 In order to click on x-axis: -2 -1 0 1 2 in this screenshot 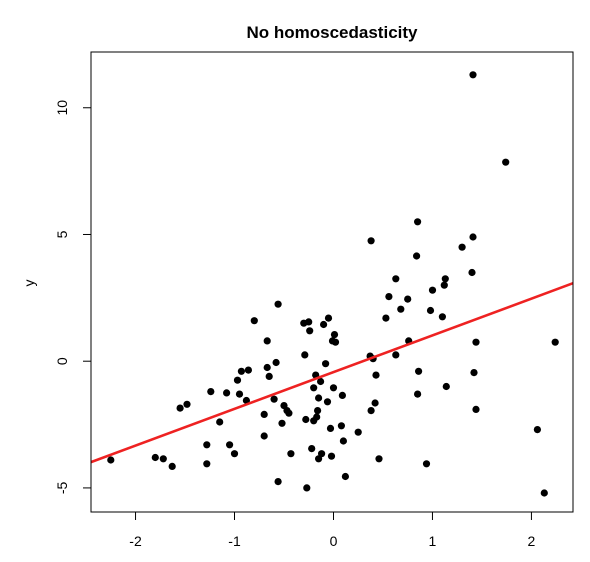, I will do `click(332, 530)`.